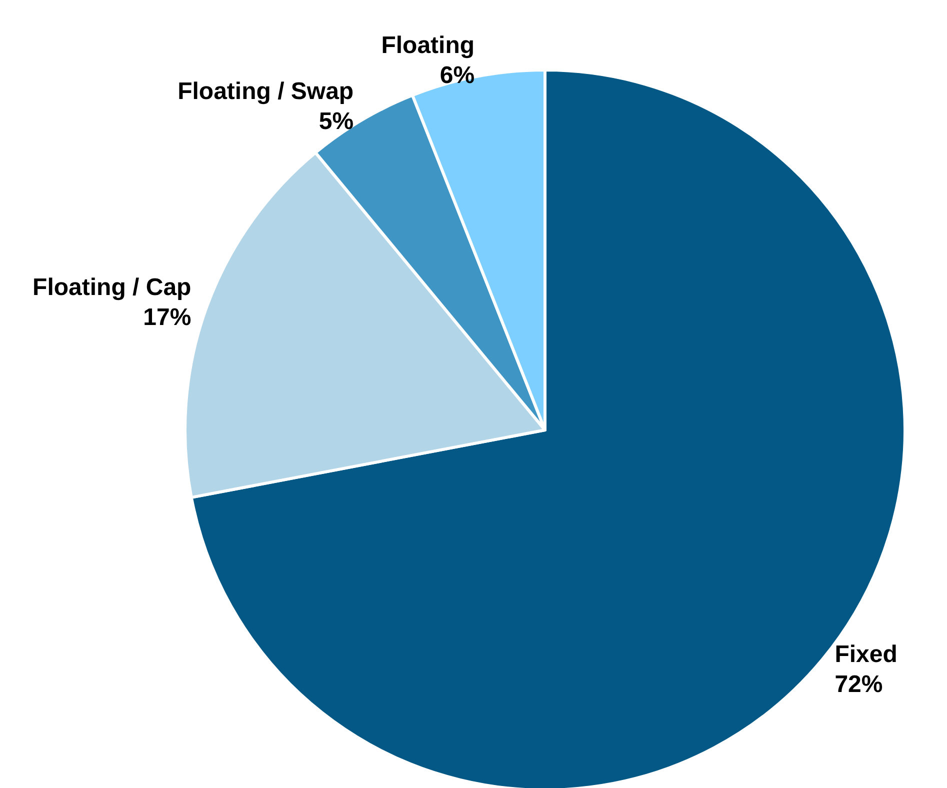  Describe the element at coordinates (457, 76) in the screenshot. I see `data-label: 6%` at that location.